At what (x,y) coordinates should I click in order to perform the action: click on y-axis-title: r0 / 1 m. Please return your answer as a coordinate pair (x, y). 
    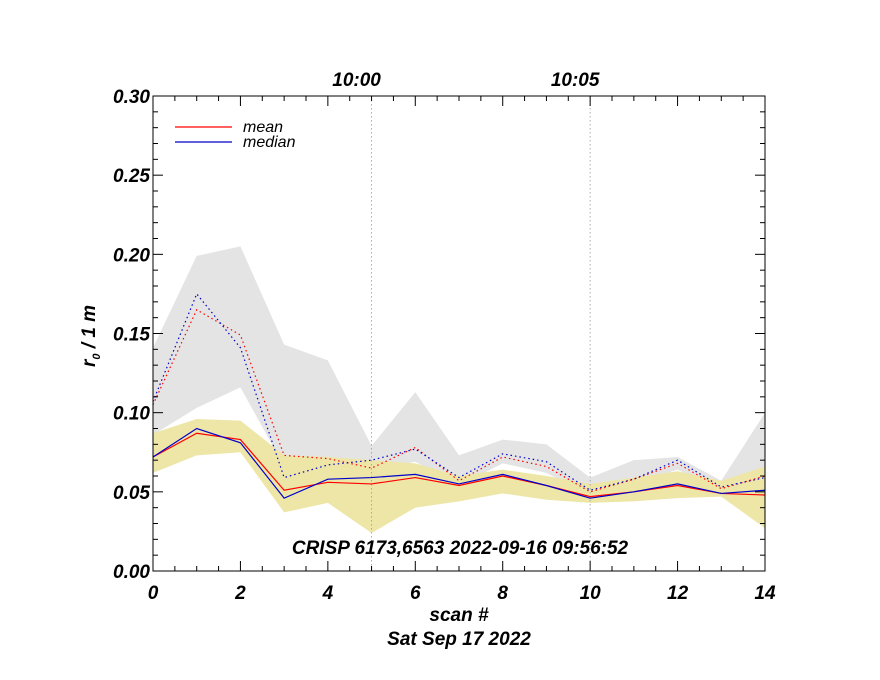
    Looking at the image, I should click on (91, 336).